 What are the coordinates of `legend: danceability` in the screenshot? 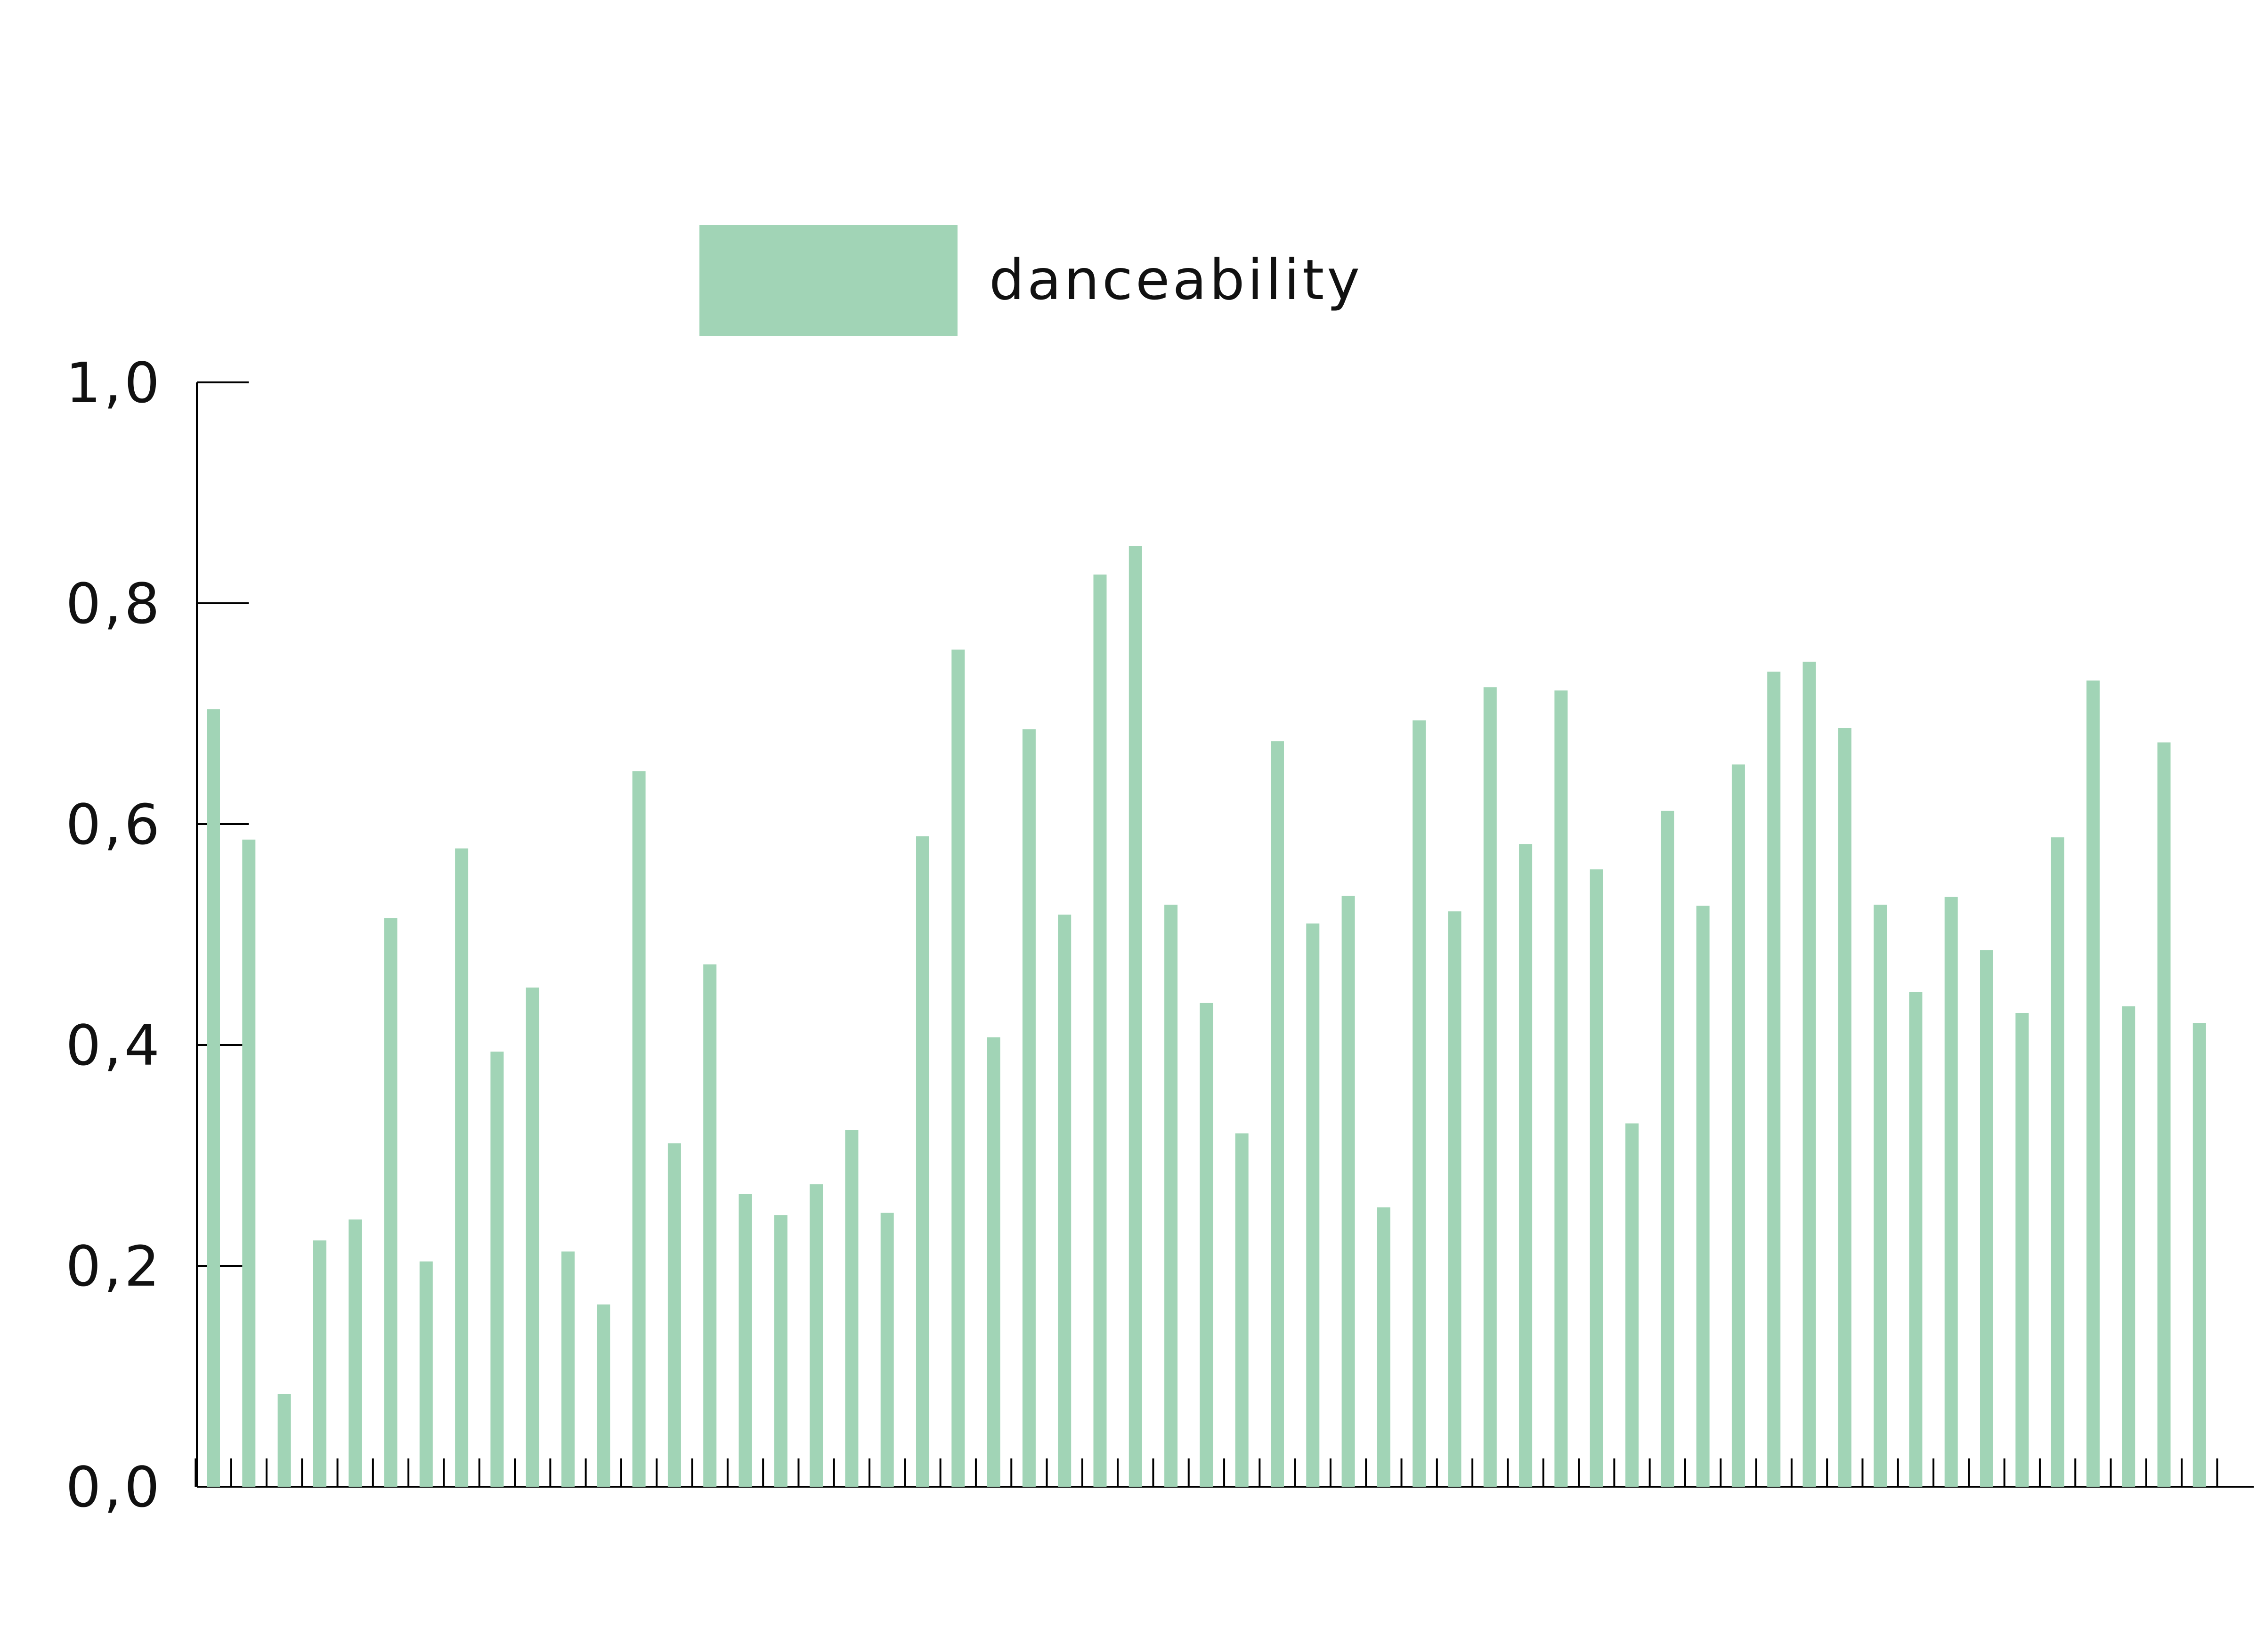 It's located at (1031, 280).